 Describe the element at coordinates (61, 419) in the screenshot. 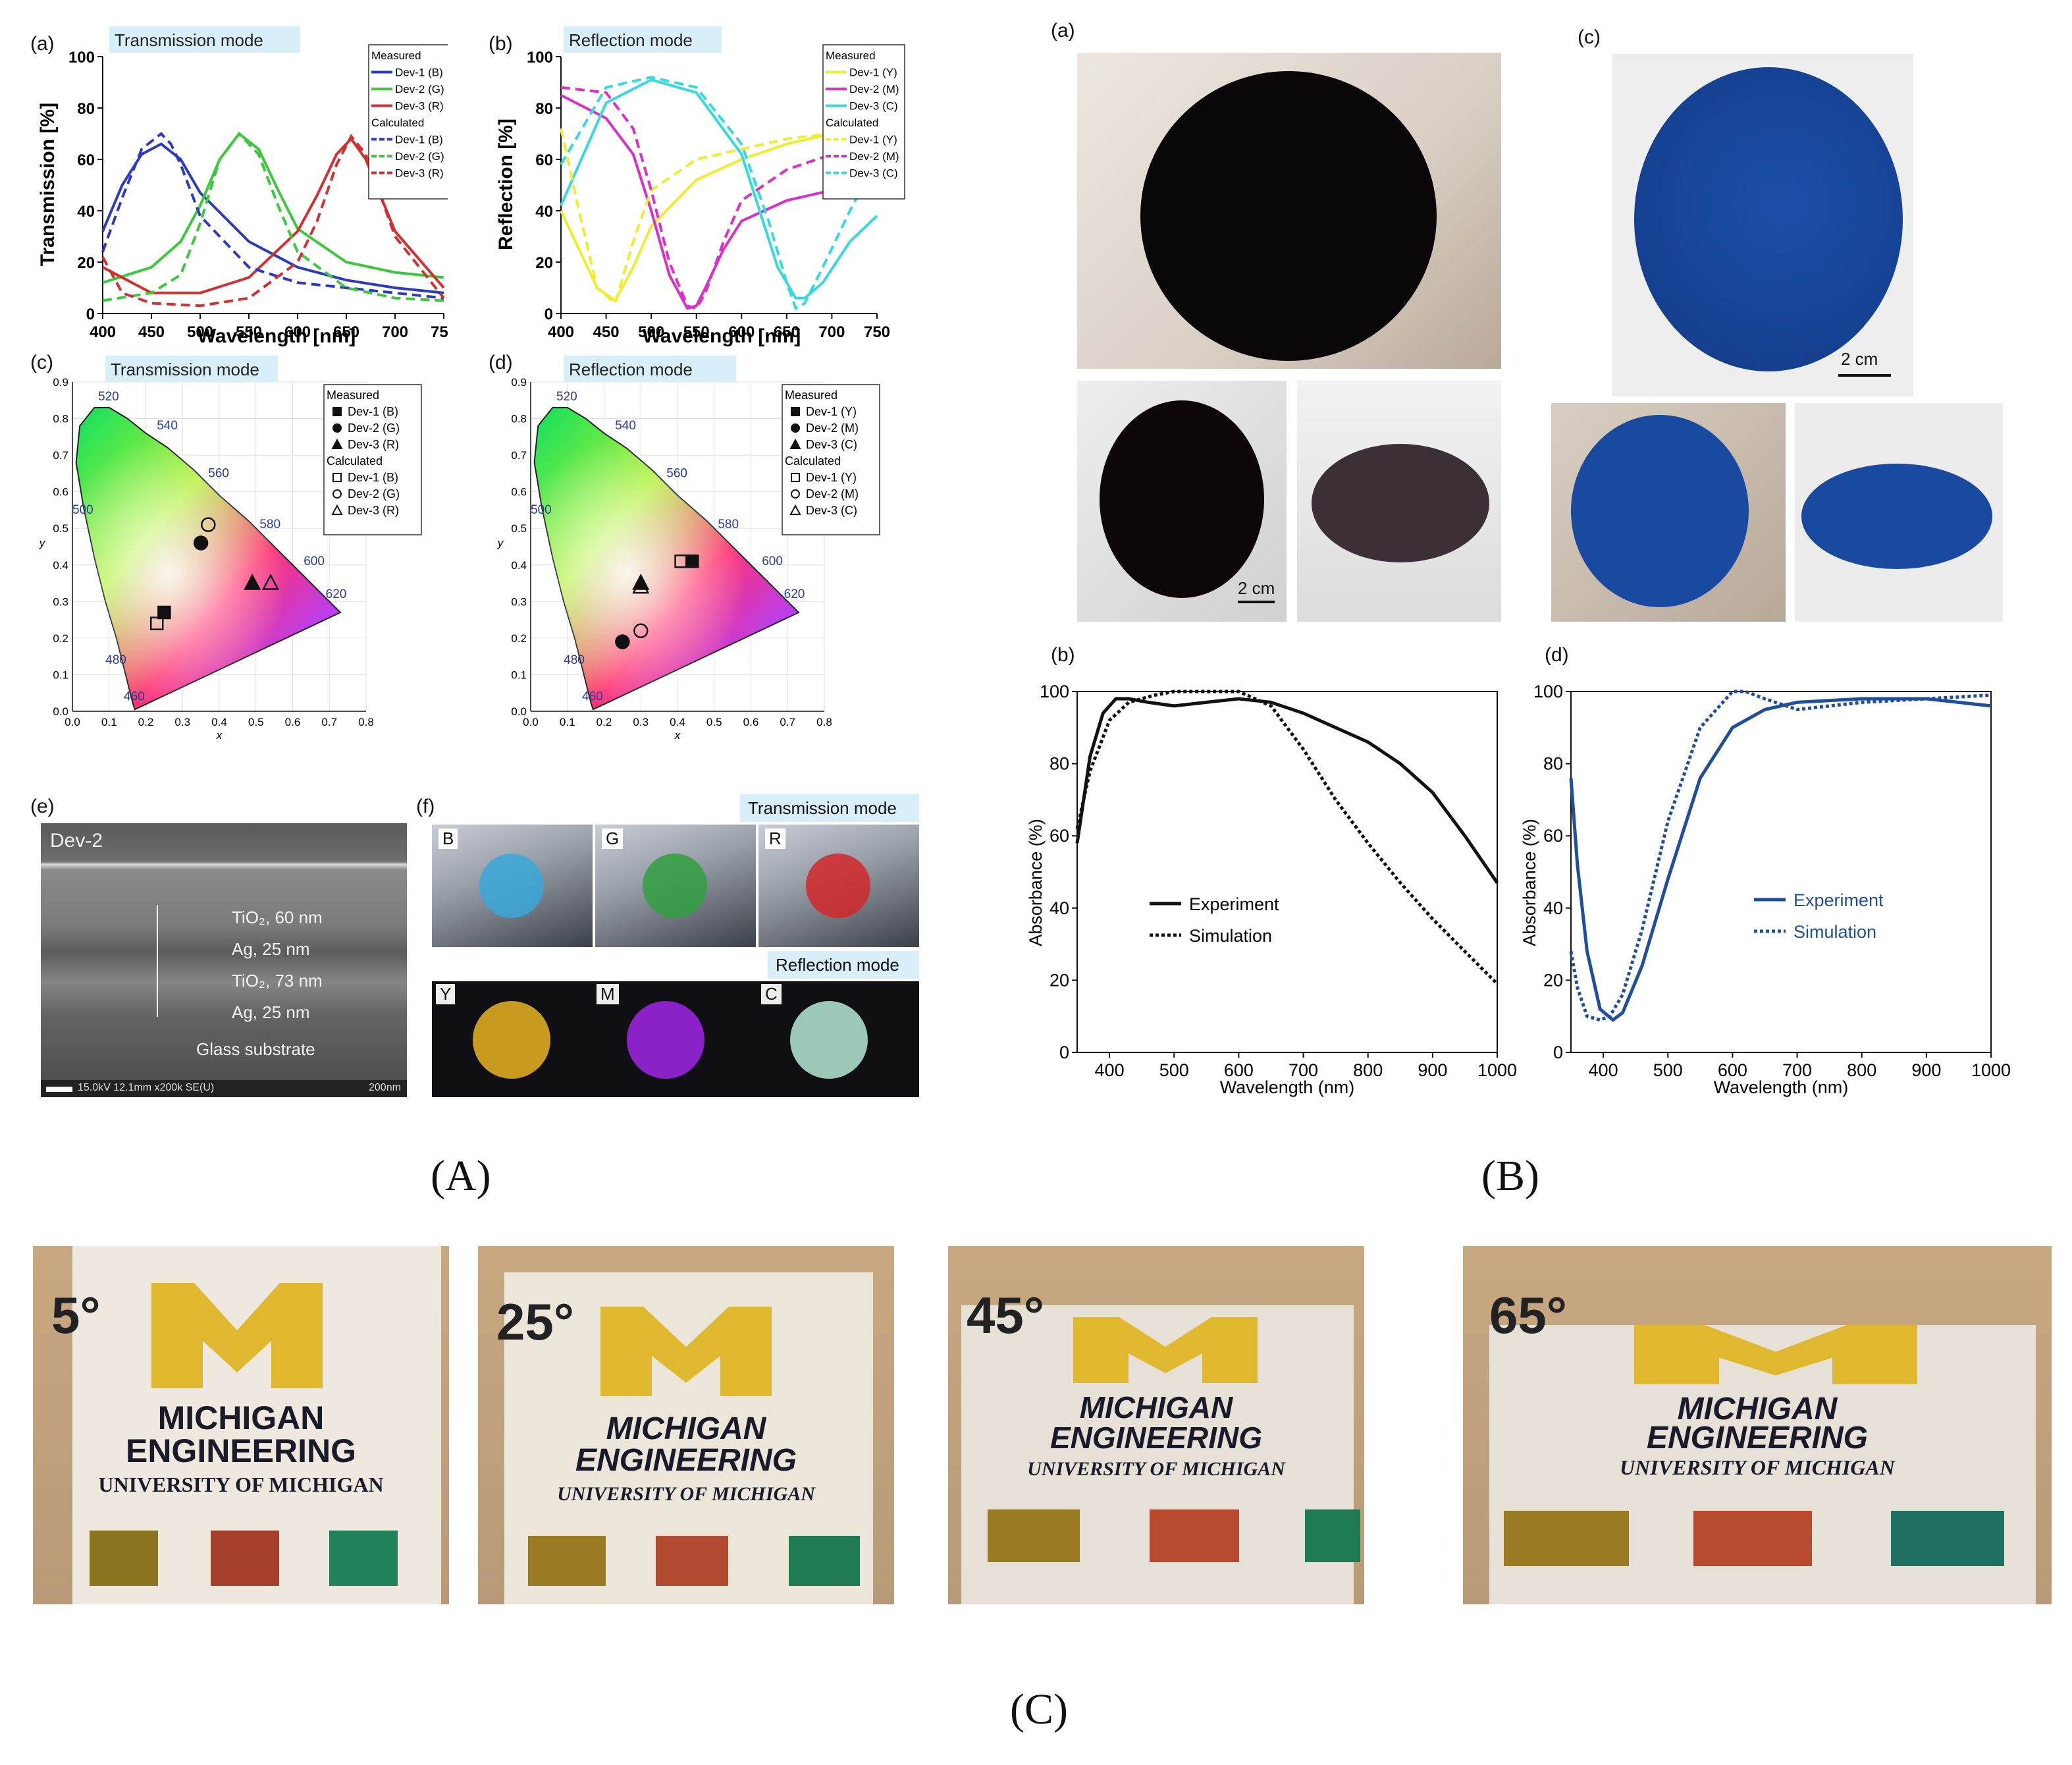

I see `y-tick-label: 0.8` at that location.